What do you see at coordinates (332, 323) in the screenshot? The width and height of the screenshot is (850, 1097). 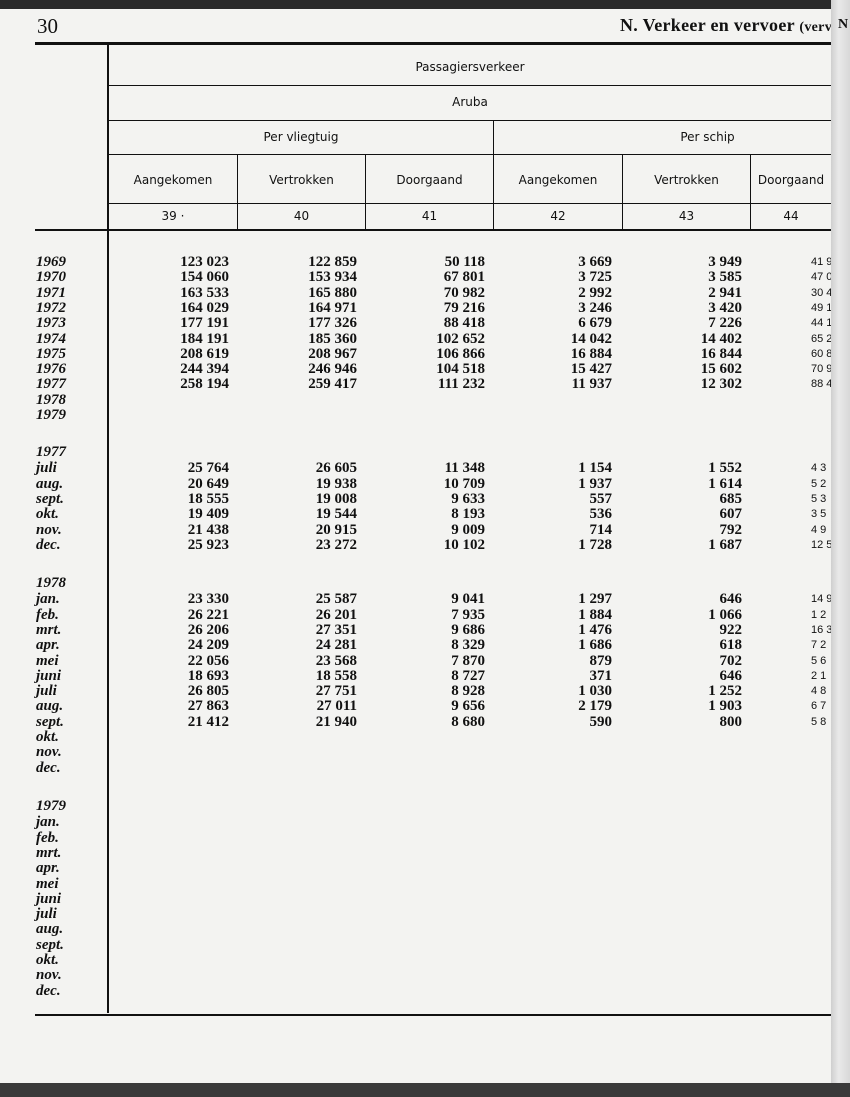 I see `table-cell: 177 326` at bounding box center [332, 323].